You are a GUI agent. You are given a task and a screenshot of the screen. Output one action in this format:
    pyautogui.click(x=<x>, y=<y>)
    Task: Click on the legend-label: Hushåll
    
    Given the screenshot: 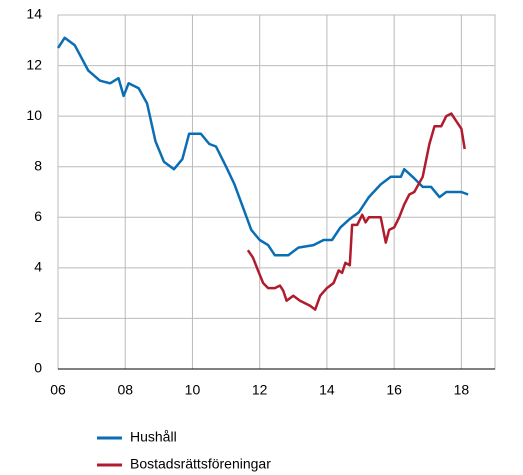 What is the action you would take?
    pyautogui.click(x=153, y=437)
    